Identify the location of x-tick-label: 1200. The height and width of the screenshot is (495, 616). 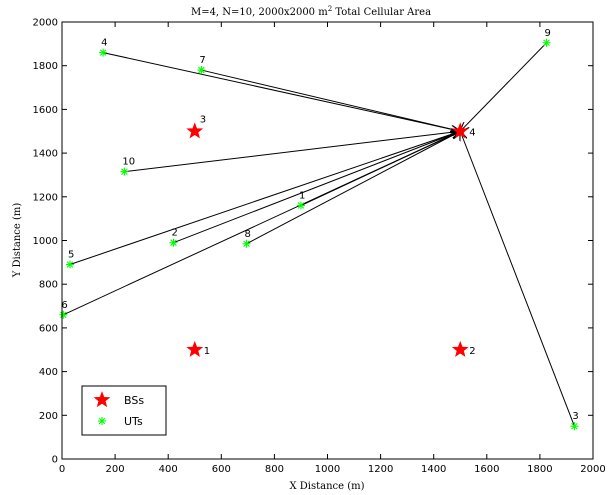
(380, 469).